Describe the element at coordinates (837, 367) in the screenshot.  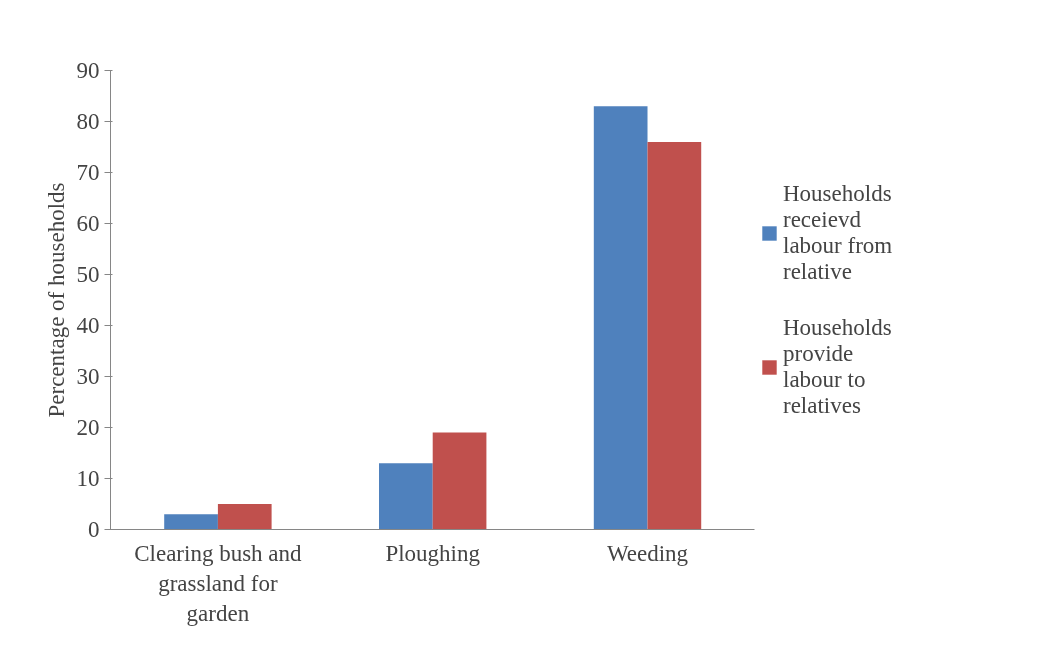
I see `legend-label: Households provide labour to relatives` at that location.